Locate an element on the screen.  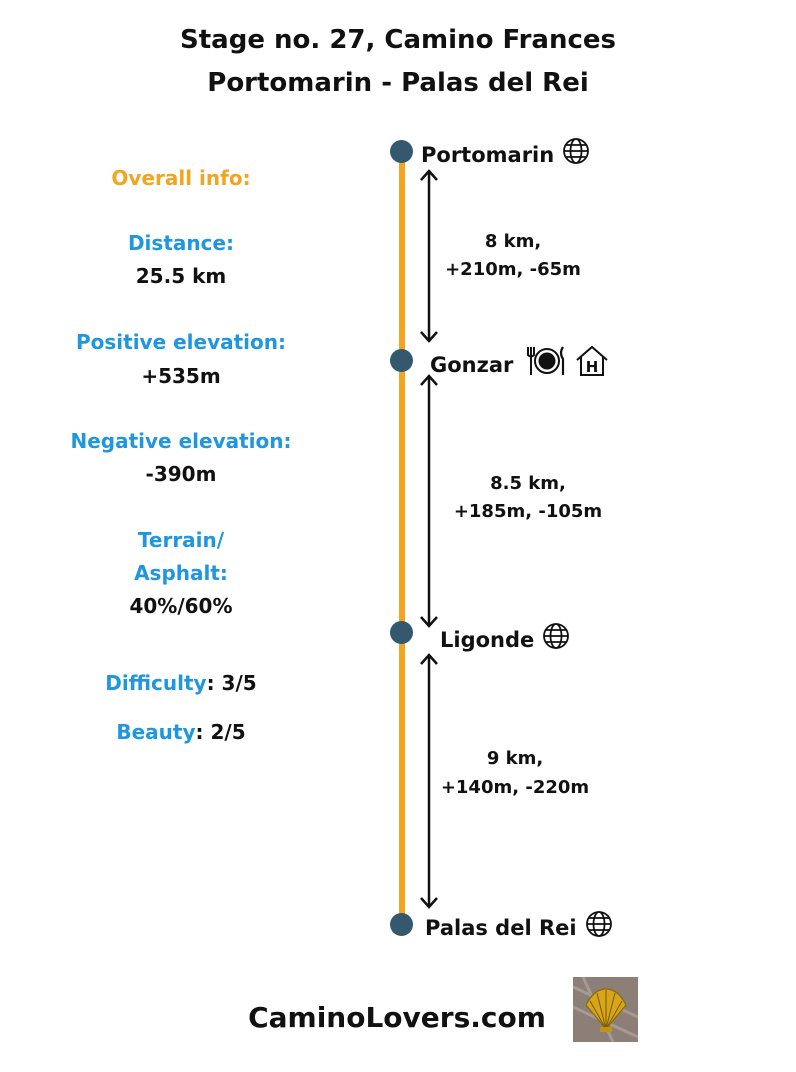
asphalt-label: Asphalt: is located at coordinates (181, 573).